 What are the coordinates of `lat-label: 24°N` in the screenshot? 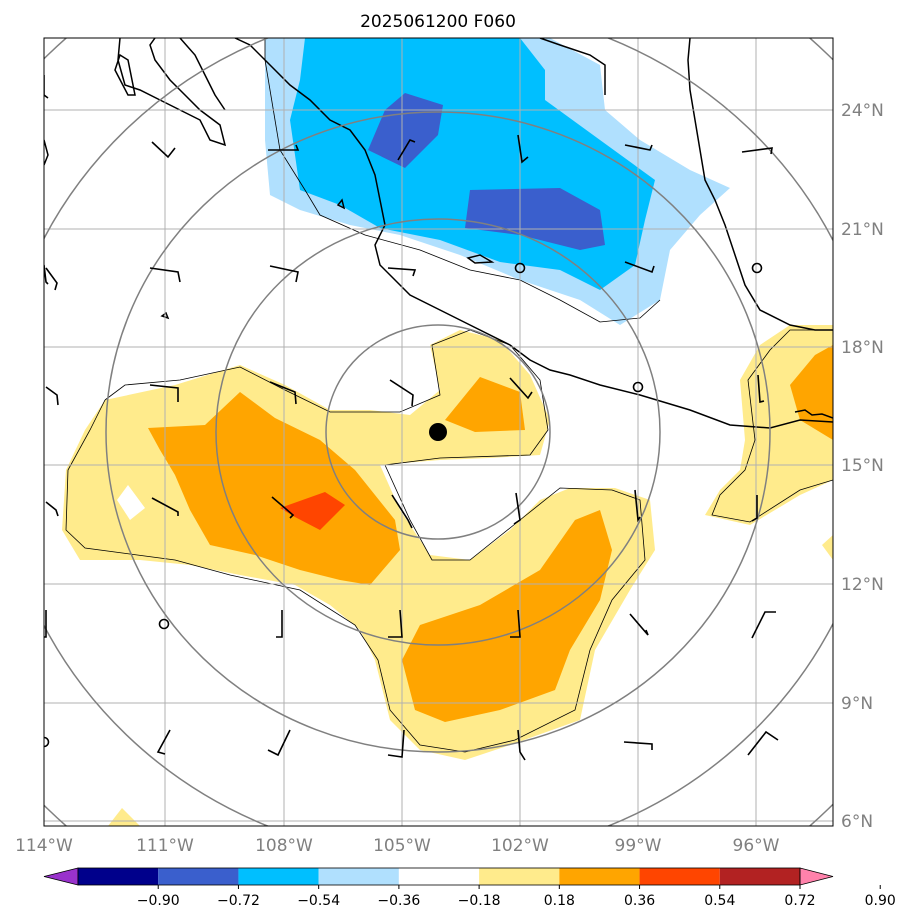 It's located at (862, 111).